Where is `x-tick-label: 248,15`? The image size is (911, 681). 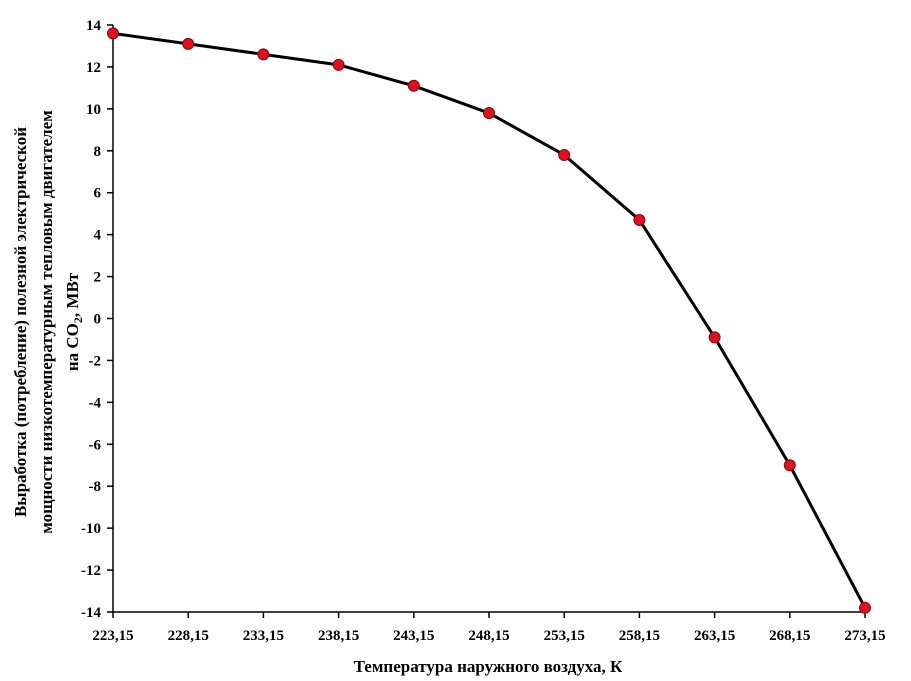
x-tick-label: 248,15 is located at coordinates (488, 636).